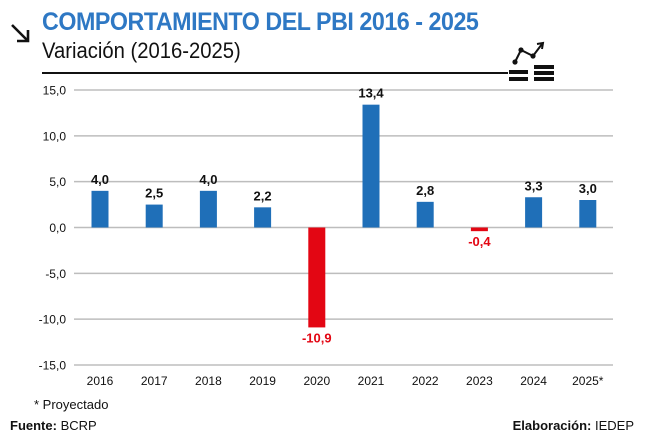  What do you see at coordinates (534, 212) in the screenshot?
I see `bar-2024` at bounding box center [534, 212].